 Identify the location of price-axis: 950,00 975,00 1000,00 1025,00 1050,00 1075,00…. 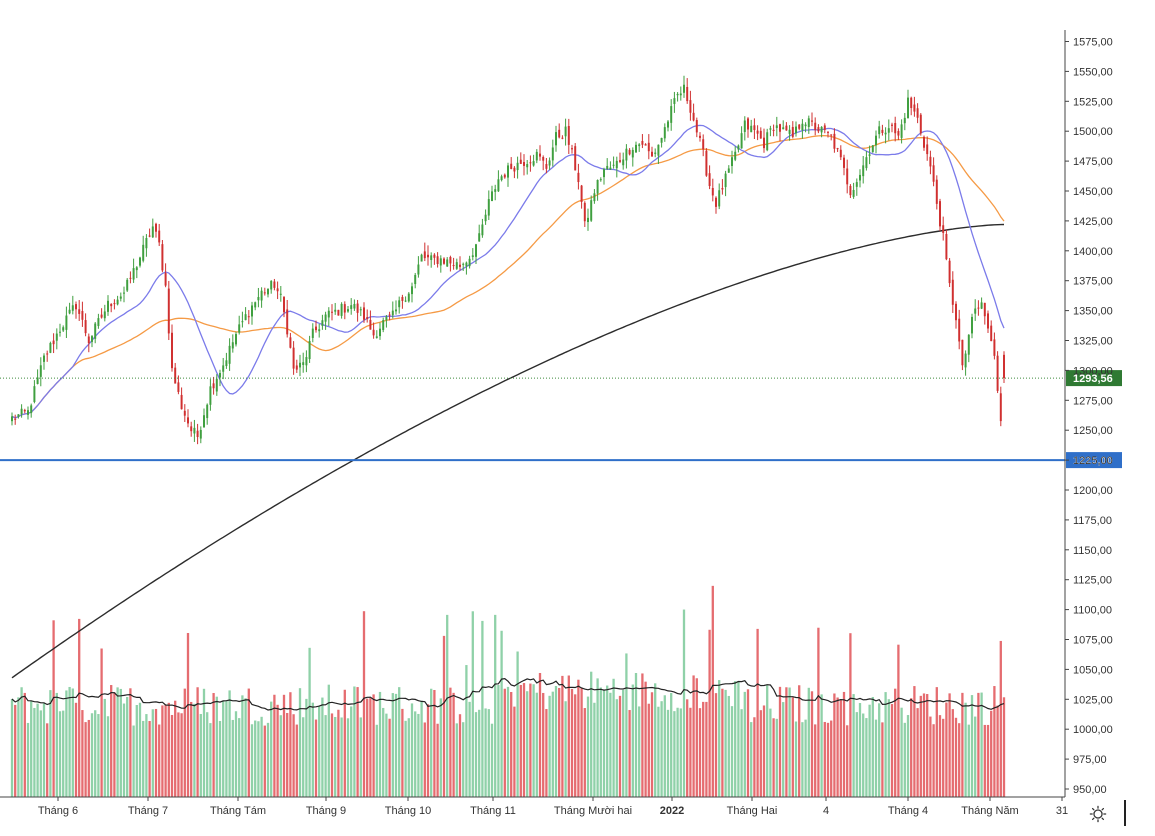
(1088, 413).